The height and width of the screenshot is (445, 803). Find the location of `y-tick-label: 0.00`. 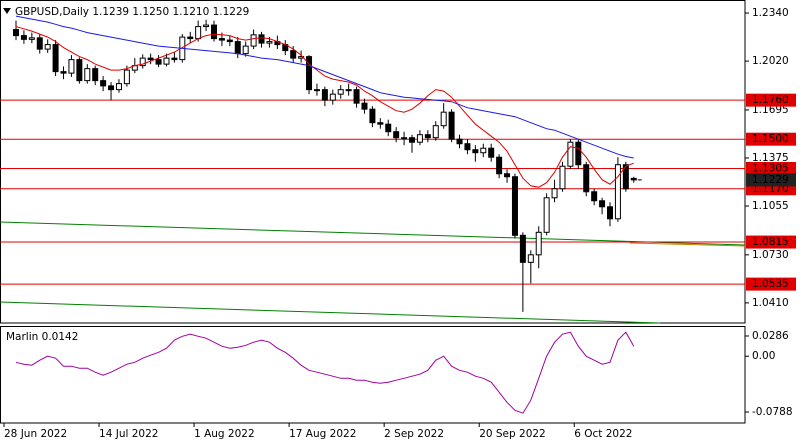

y-tick-label: 0.00 is located at coordinates (763, 356).